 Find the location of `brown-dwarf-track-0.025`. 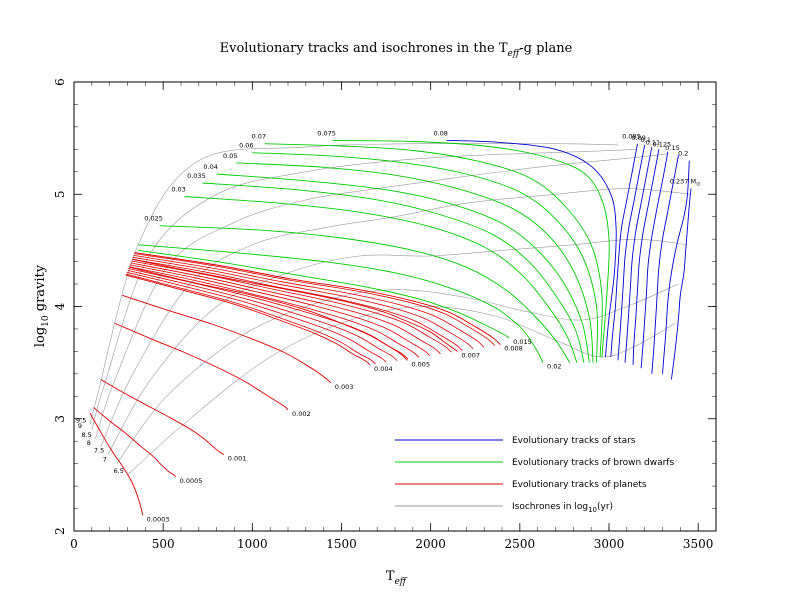

brown-dwarf-track-0.025 is located at coordinates (365, 294).